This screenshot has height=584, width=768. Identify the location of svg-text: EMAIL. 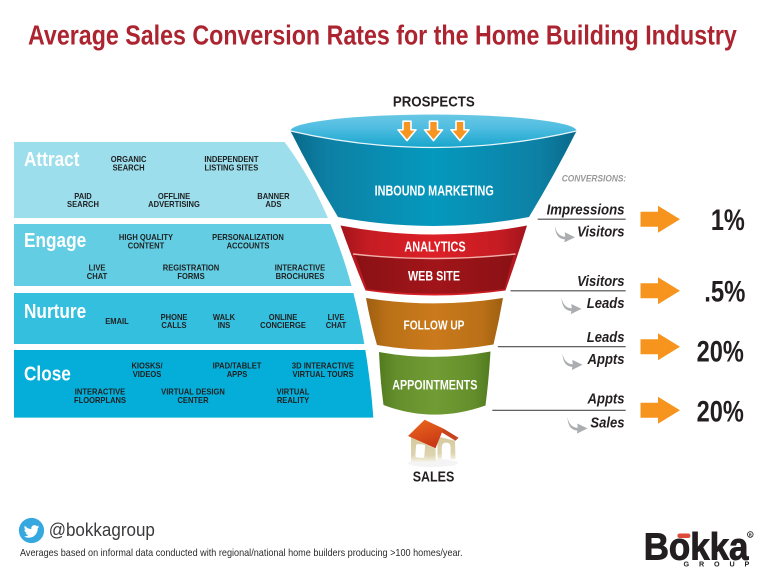
(117, 322).